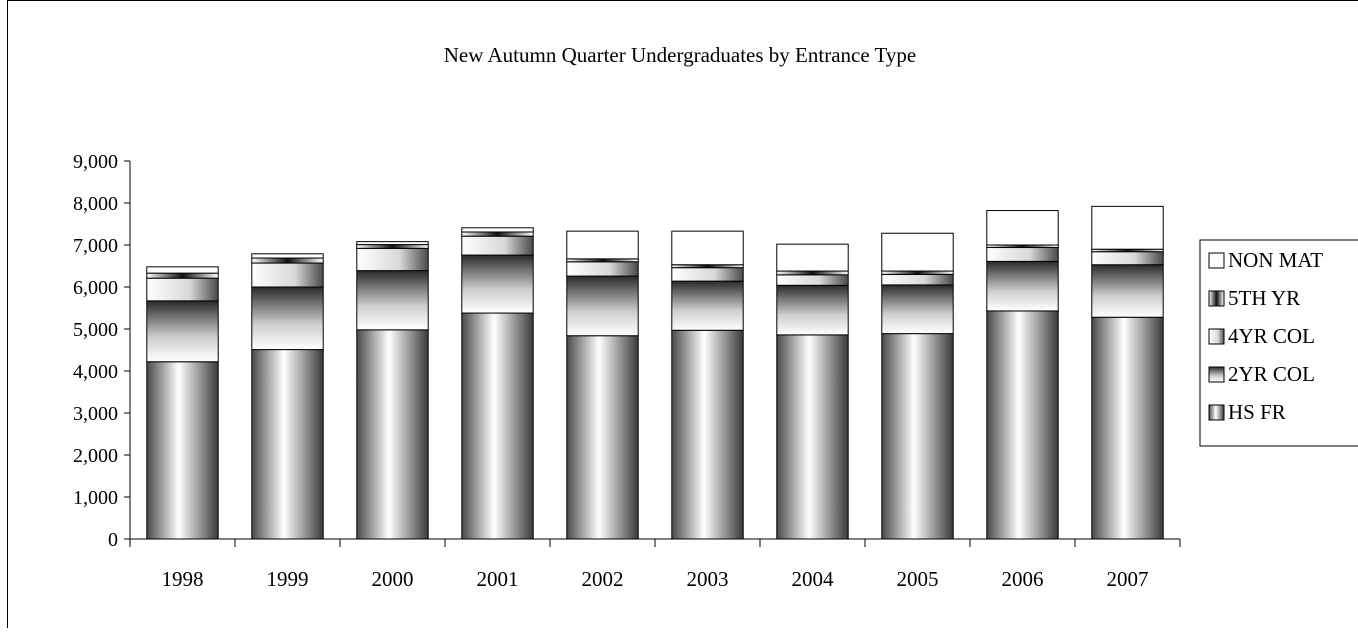  Describe the element at coordinates (95, 330) in the screenshot. I see `y-tick-label: 5,000` at that location.